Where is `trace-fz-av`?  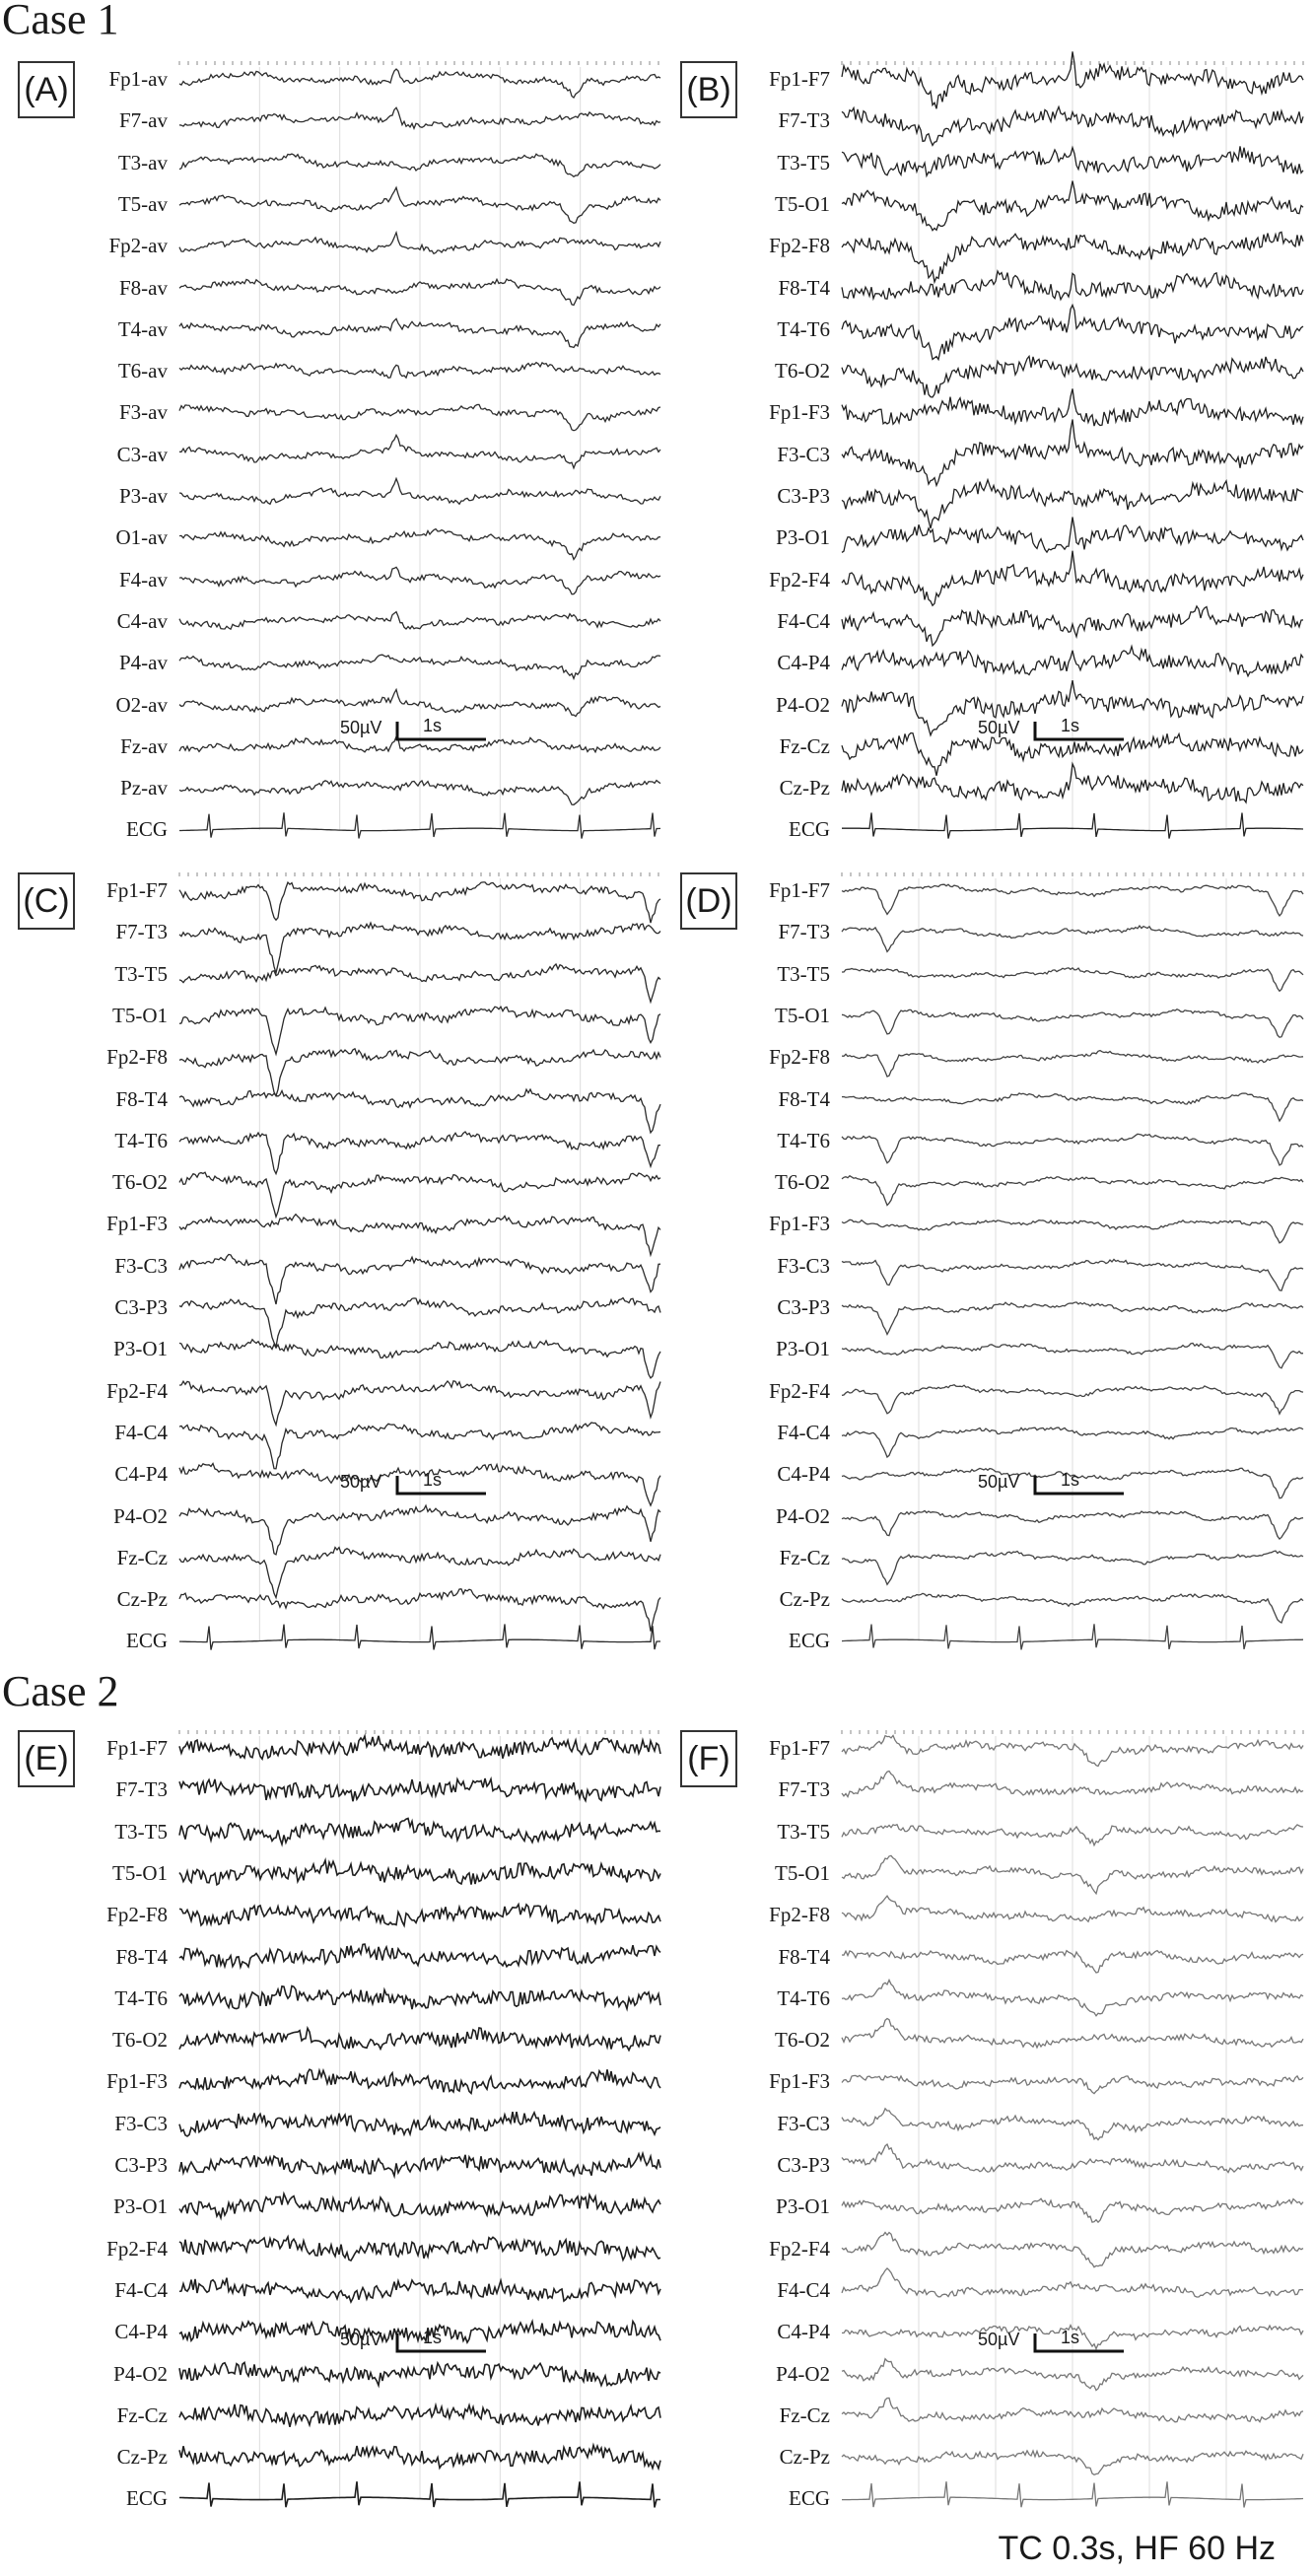 trace-fz-av is located at coordinates (419, 744).